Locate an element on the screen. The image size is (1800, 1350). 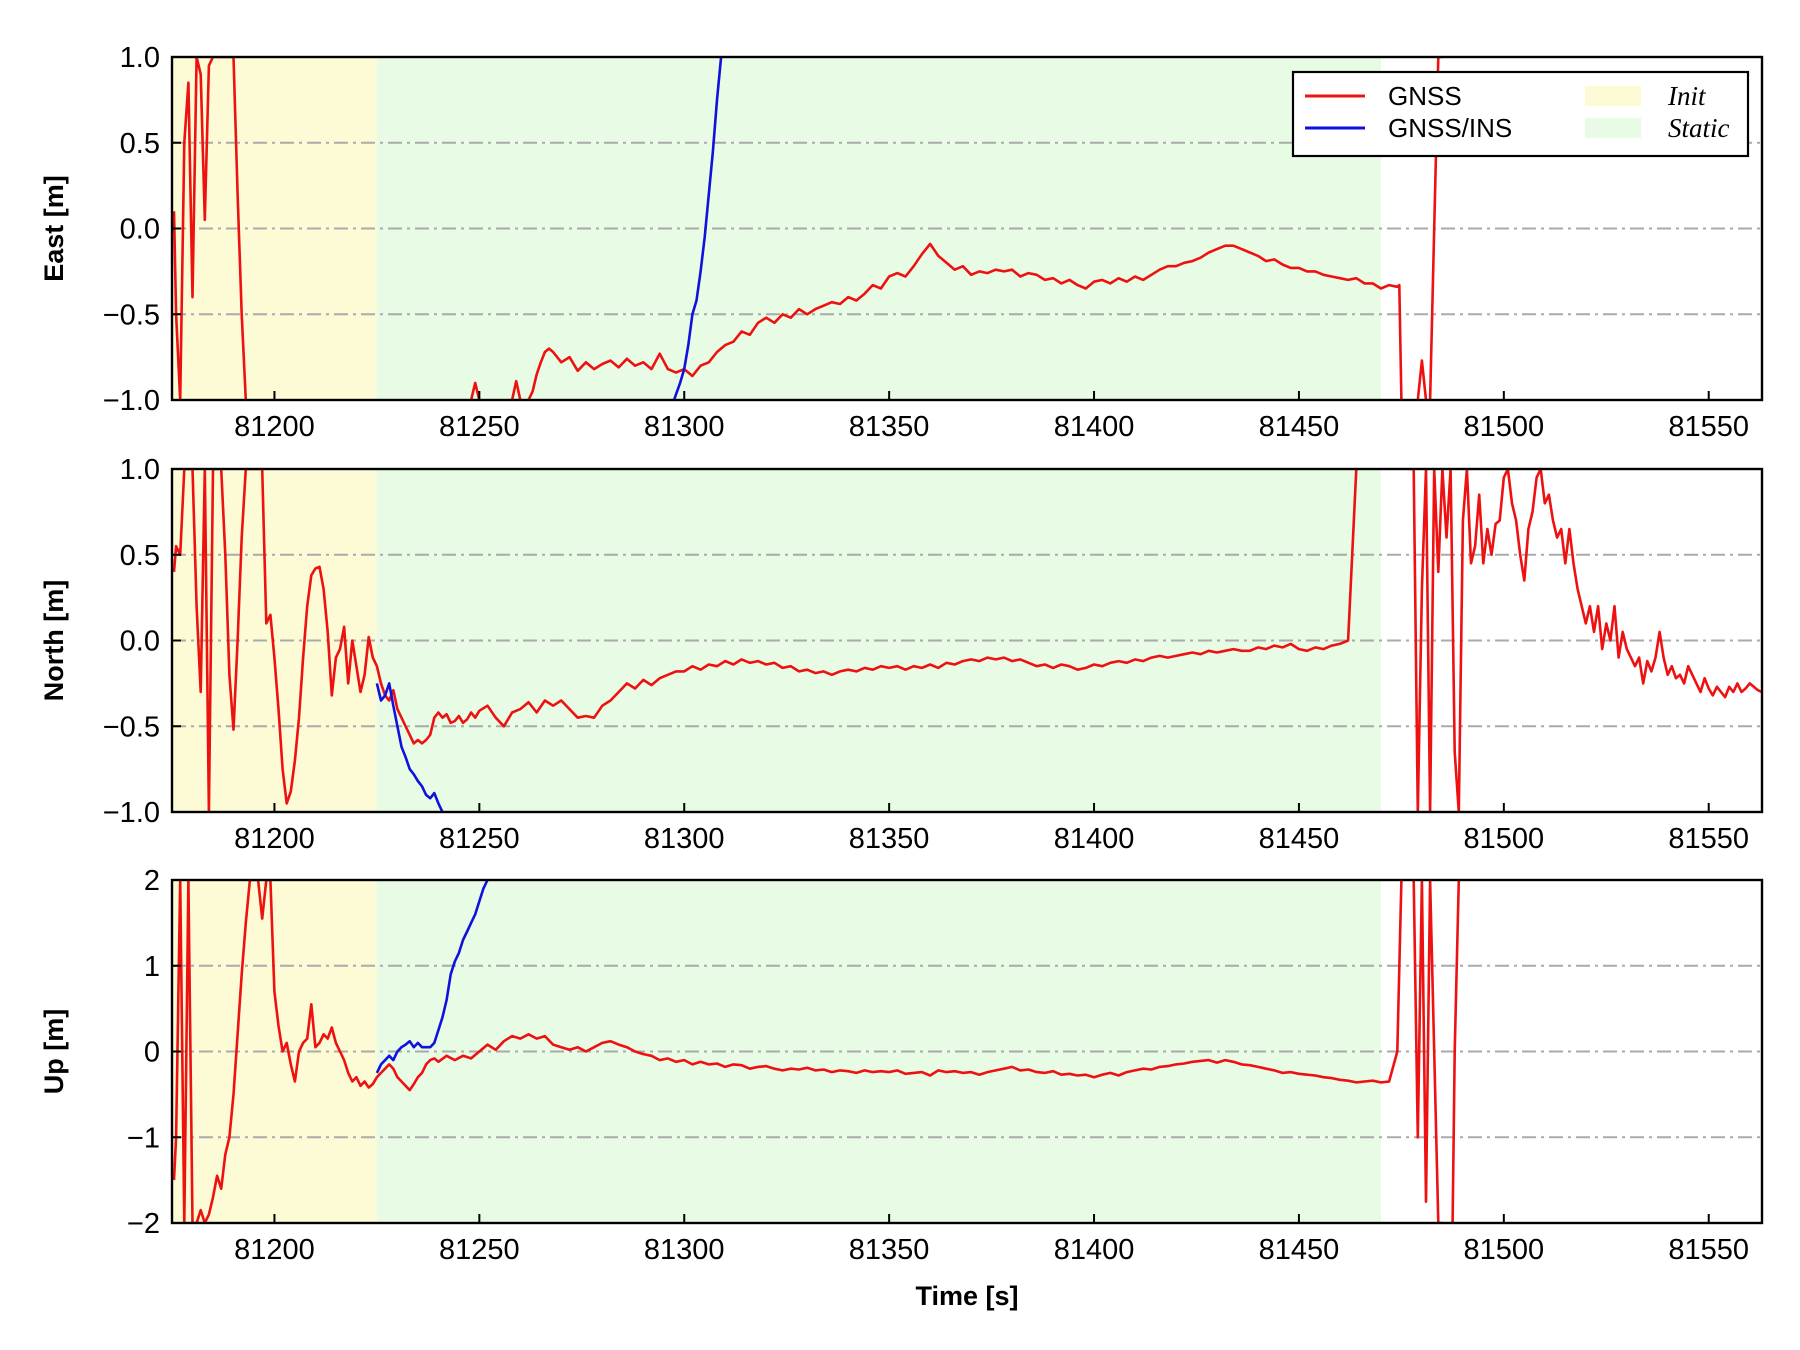
north-ylabel: North [m] is located at coordinates (54, 640).